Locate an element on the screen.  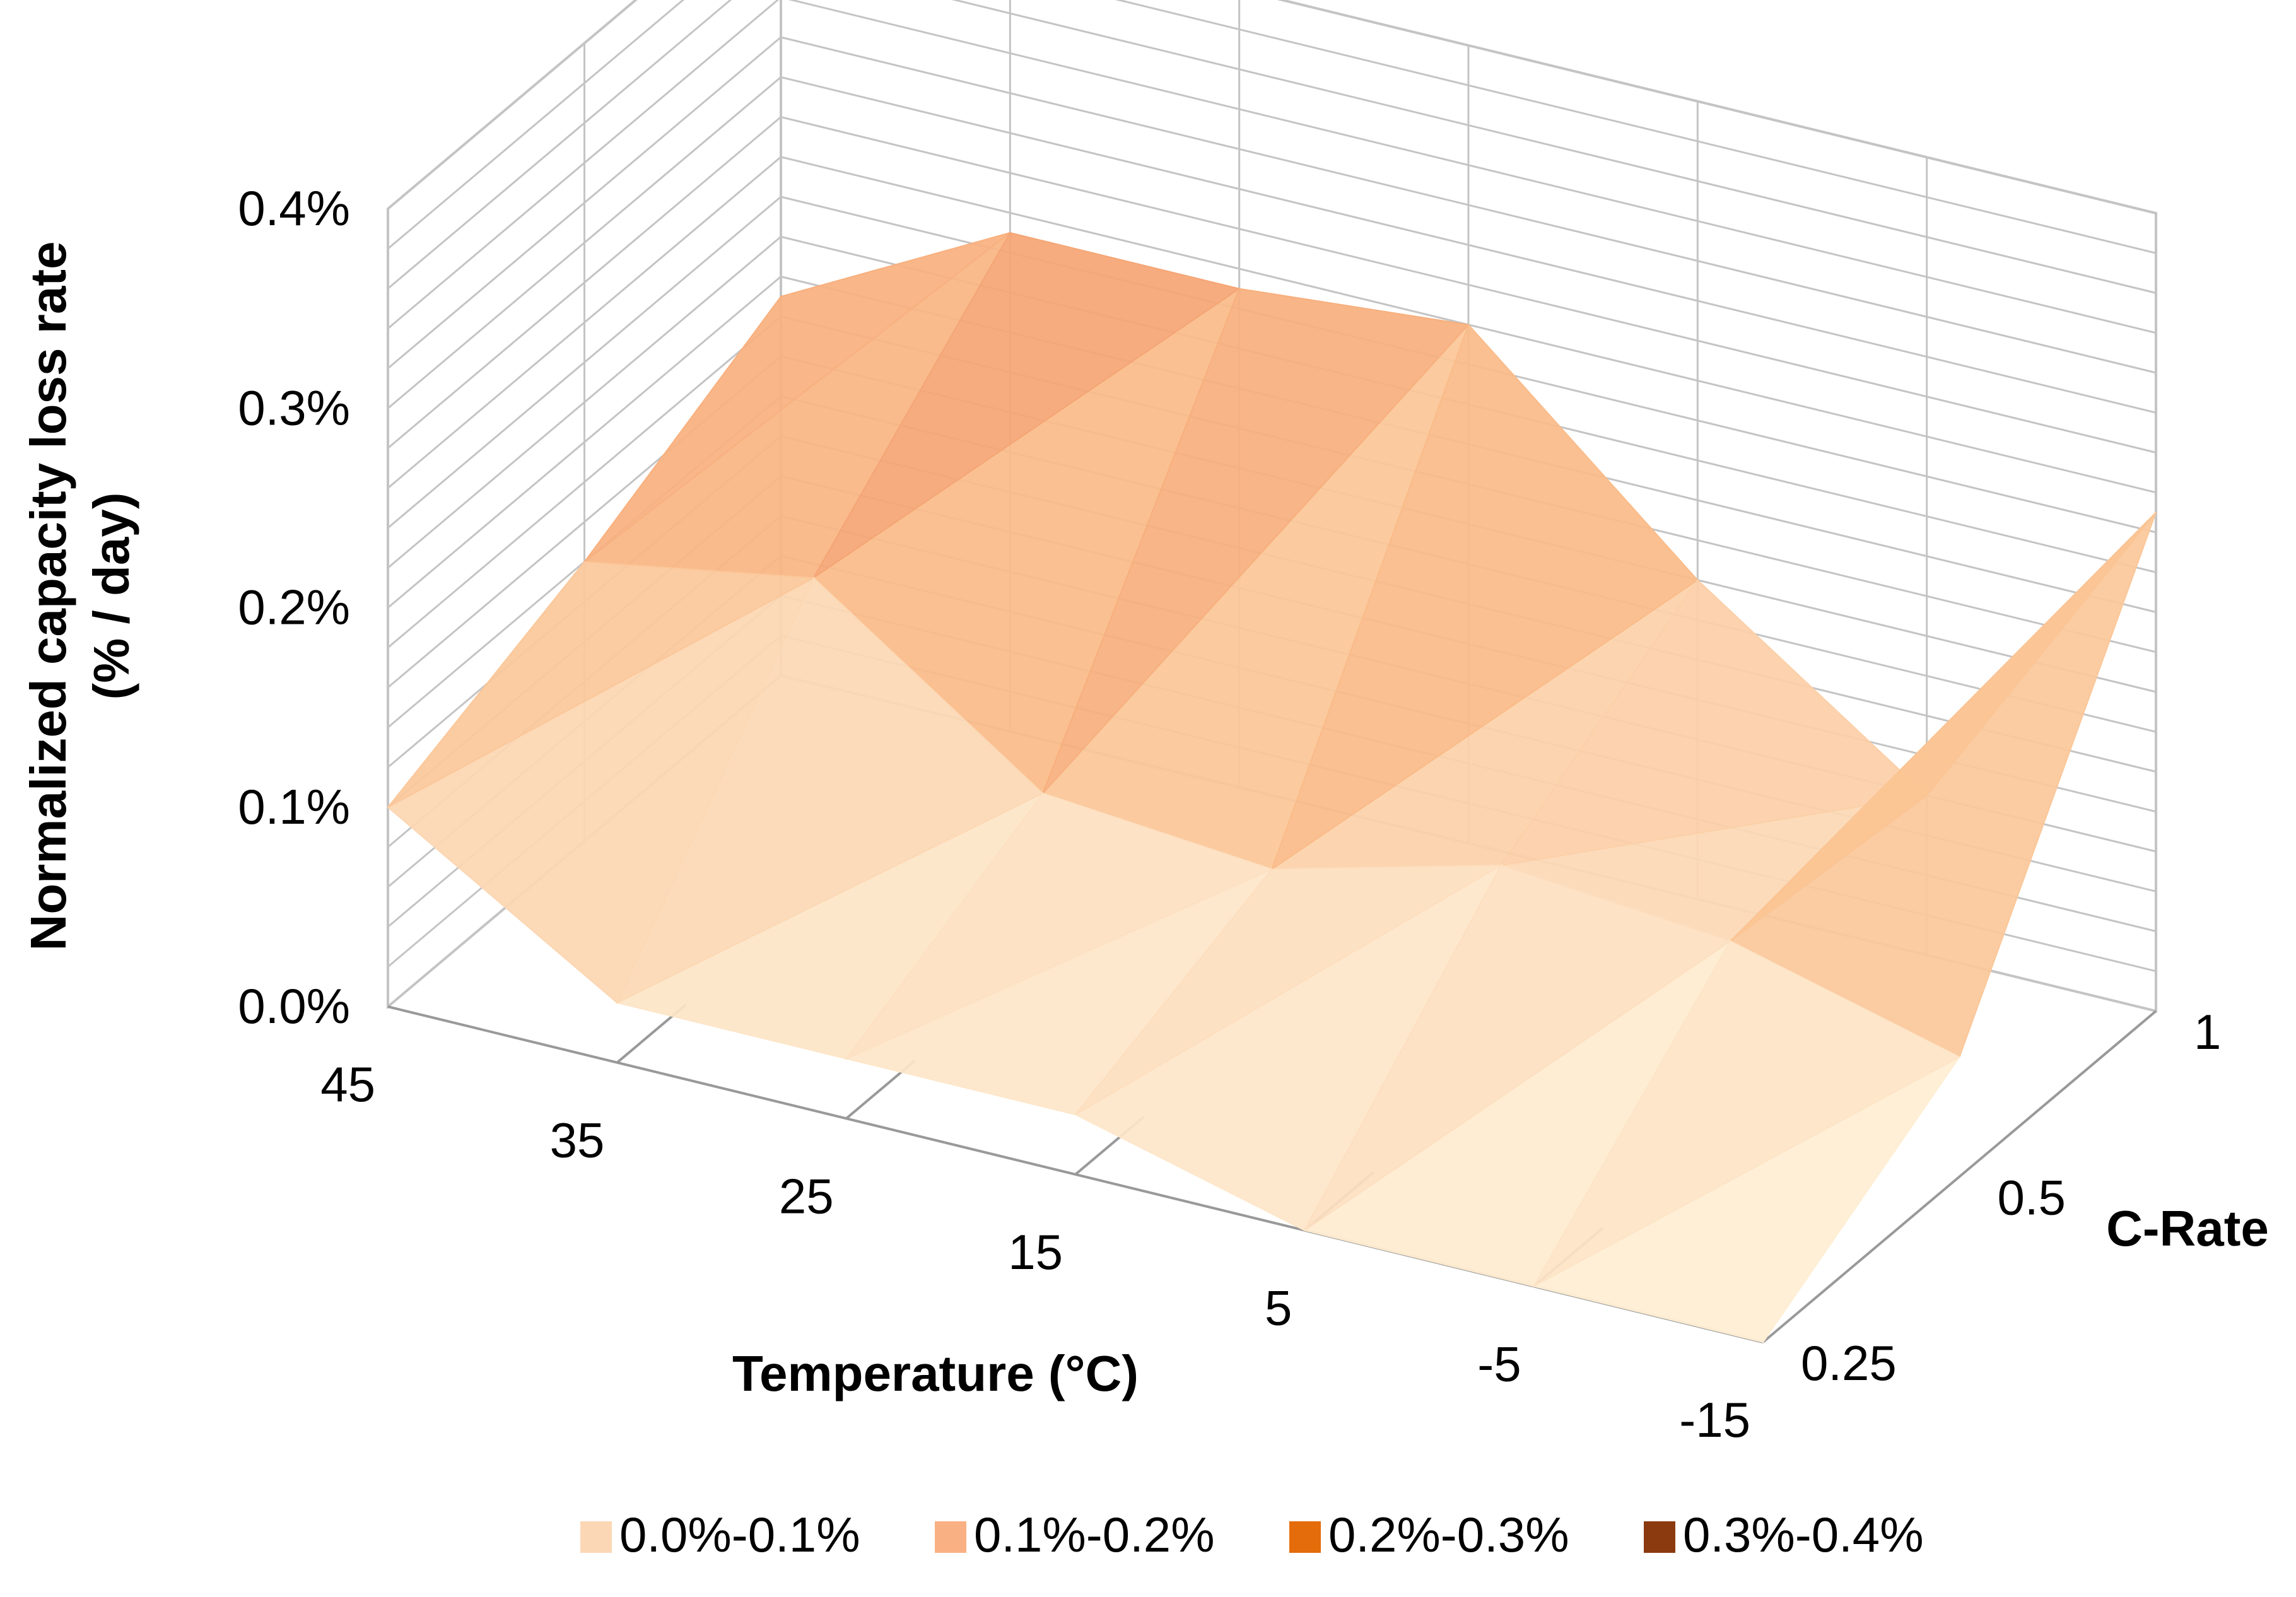
z-tick-label: 0.0% is located at coordinates (294, 1006).